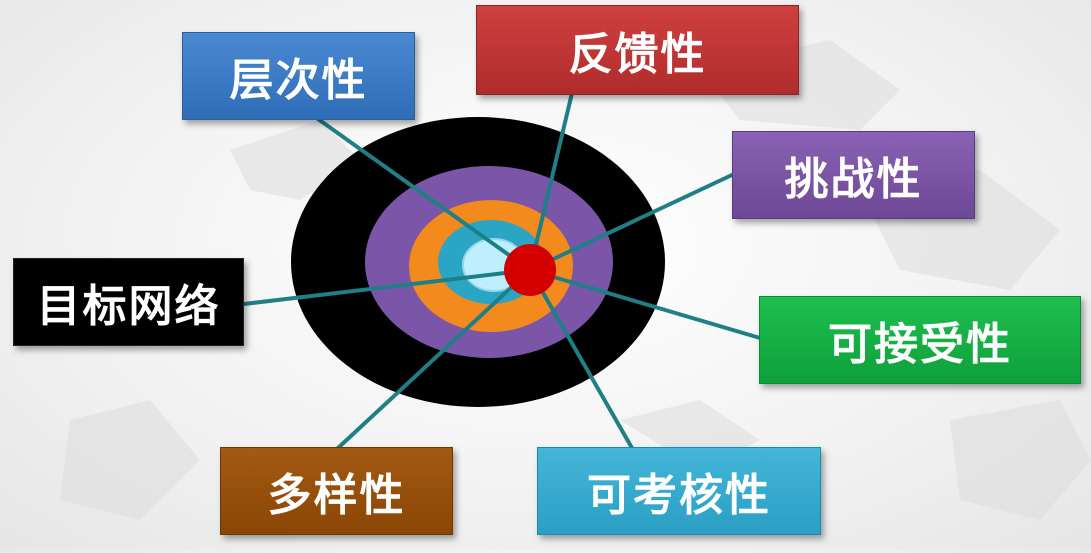 This screenshot has height=553, width=1091. What do you see at coordinates (298, 80) in the screenshot?
I see `label-hierarchy-text: 层次性` at bounding box center [298, 80].